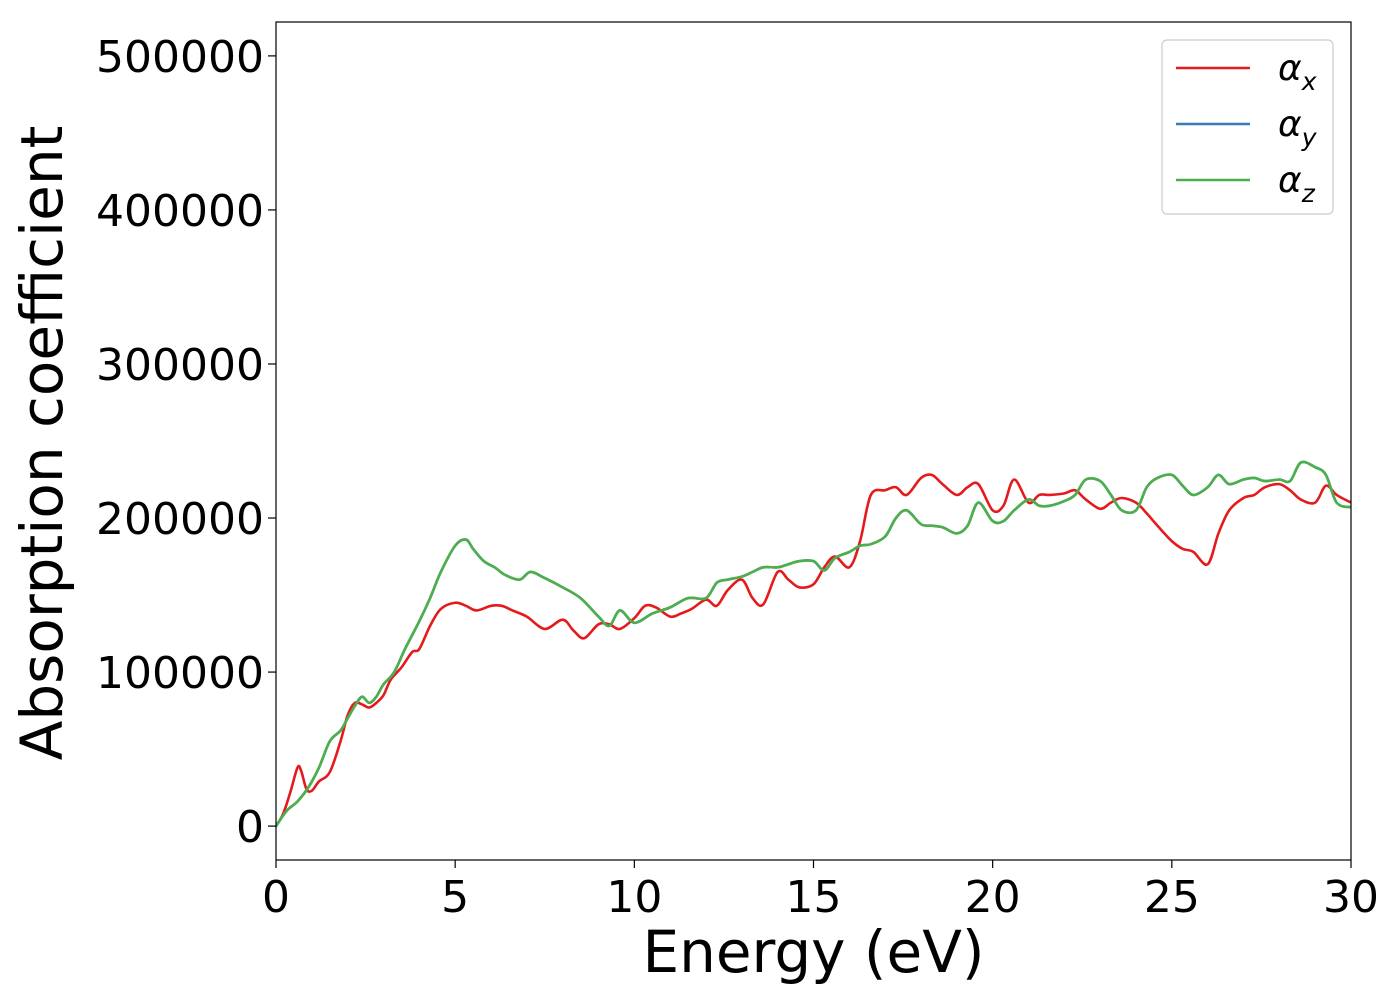  Describe the element at coordinates (1298, 128) in the screenshot. I see `legend-label-y: αy` at that location.